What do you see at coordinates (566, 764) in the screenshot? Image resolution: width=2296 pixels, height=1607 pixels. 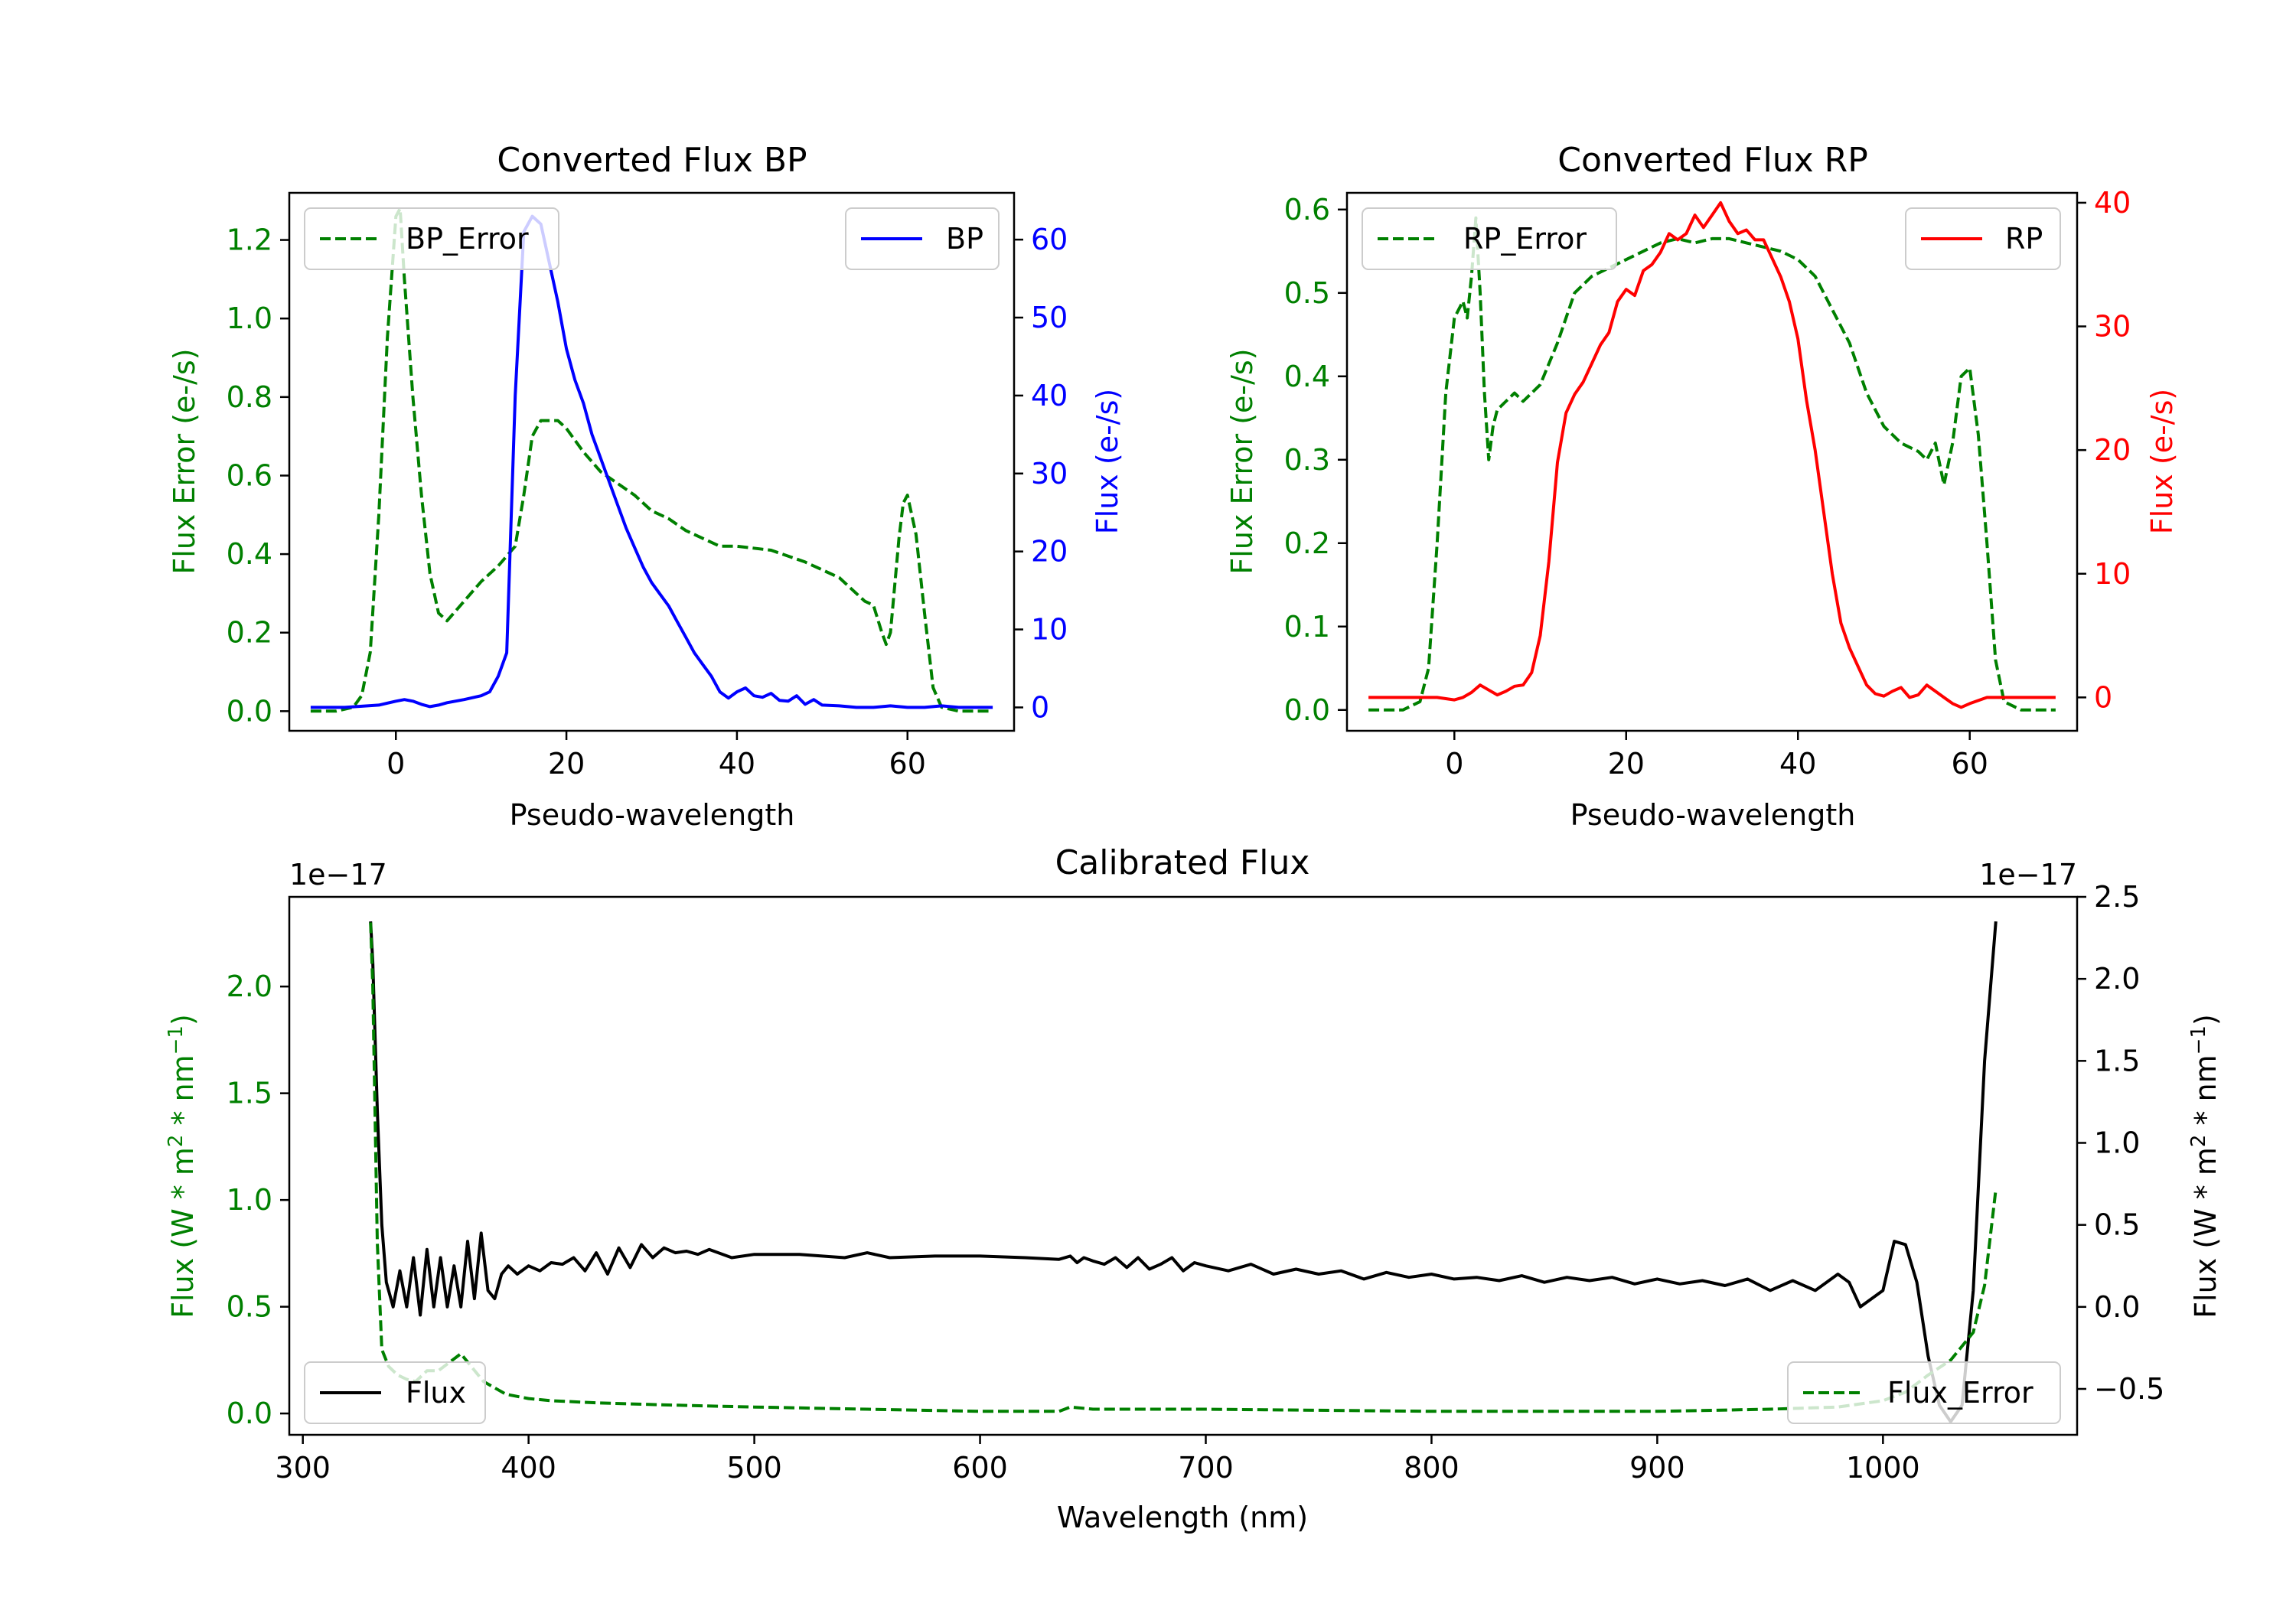 I see `bp-x-tick-label: 20` at bounding box center [566, 764].